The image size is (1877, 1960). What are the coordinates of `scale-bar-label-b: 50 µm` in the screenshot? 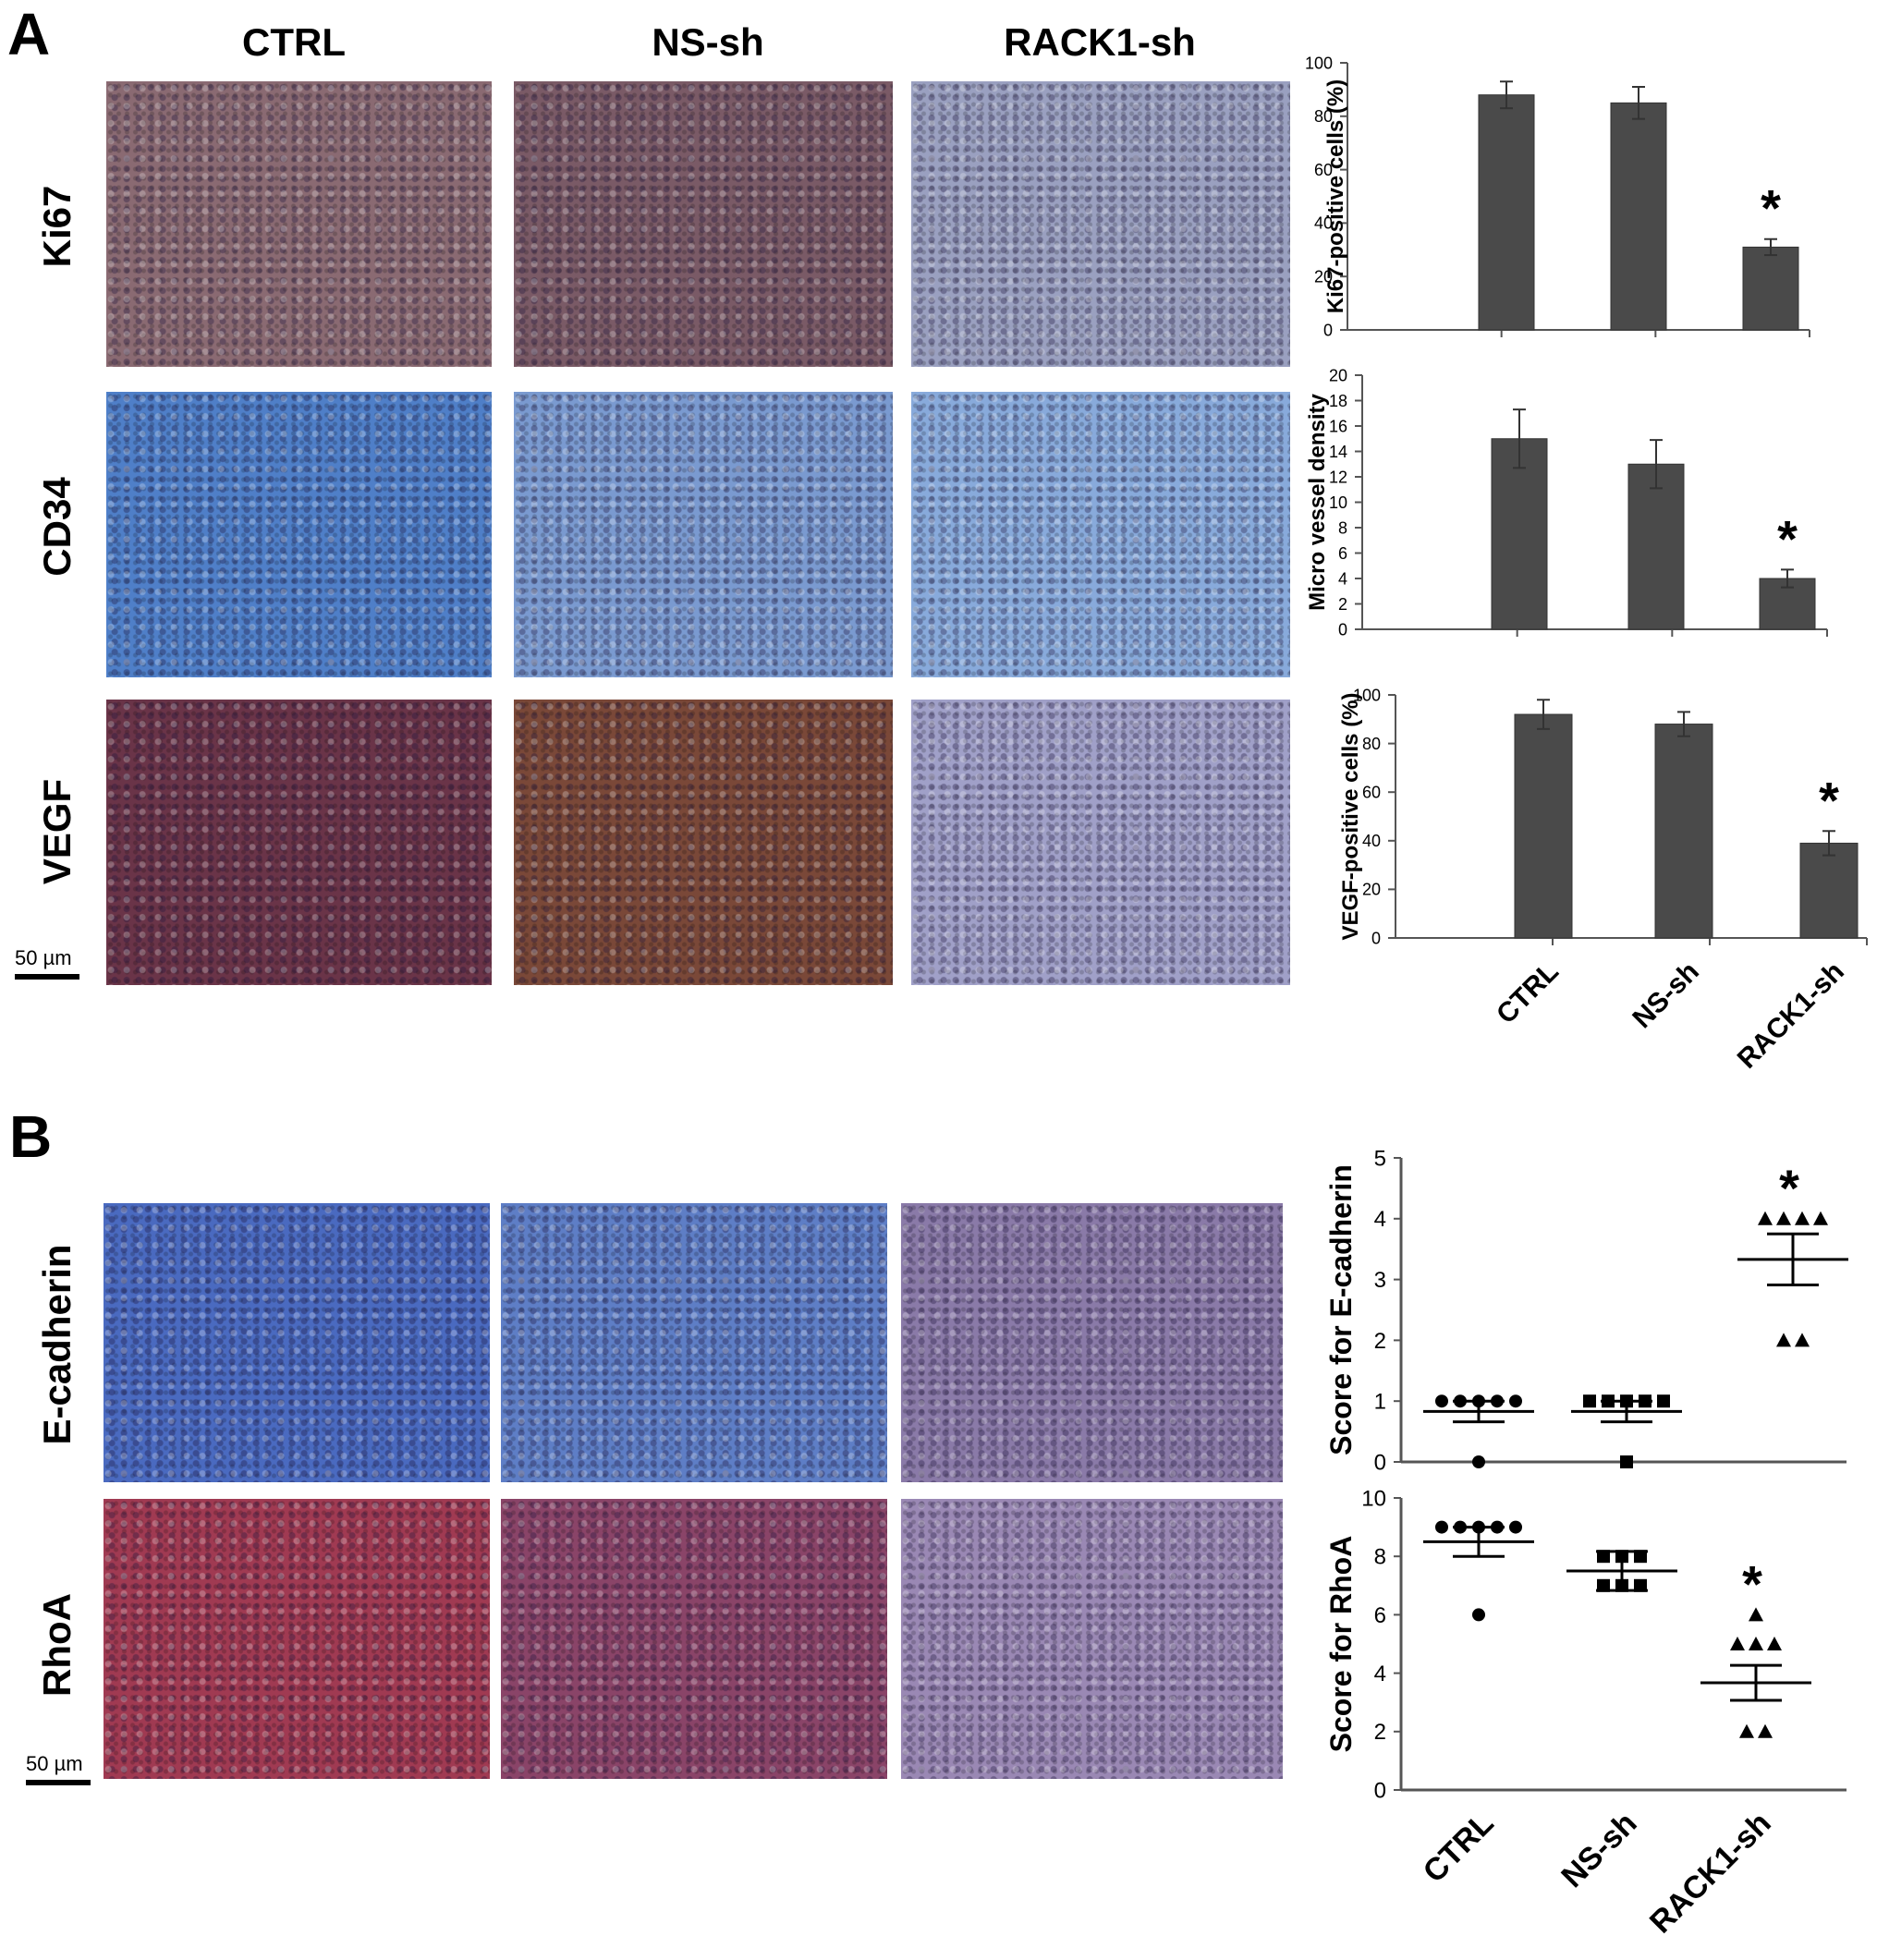 It's located at (54, 1763).